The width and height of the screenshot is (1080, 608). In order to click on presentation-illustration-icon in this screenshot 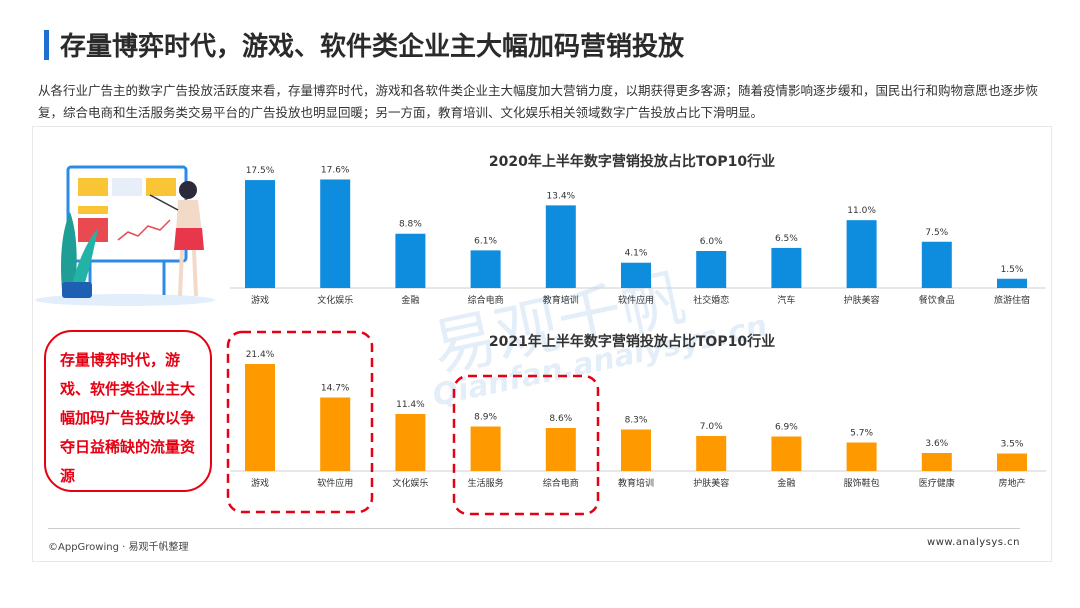, I will do `click(125, 235)`.